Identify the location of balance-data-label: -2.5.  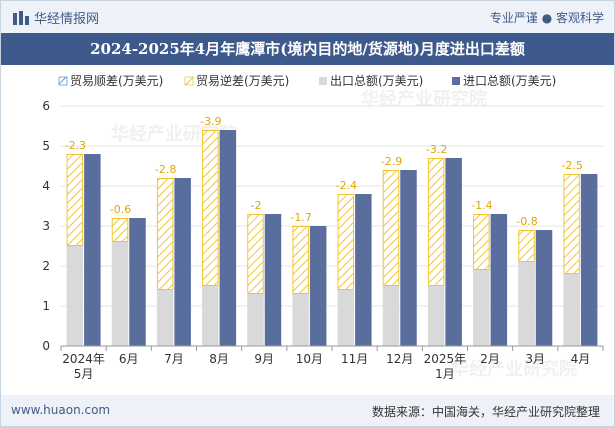
(571, 165).